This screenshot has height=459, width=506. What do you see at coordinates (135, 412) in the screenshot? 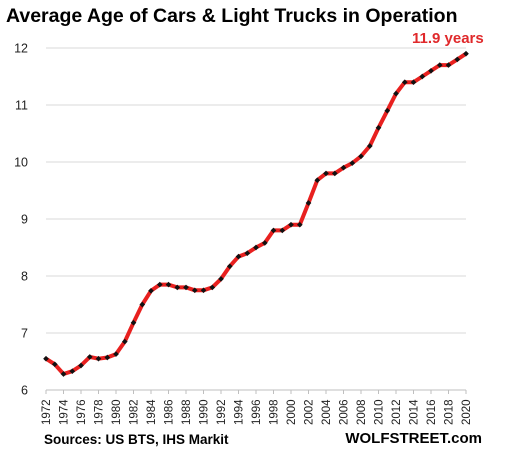
I see `x-tick-label-1982: 1982` at bounding box center [135, 412].